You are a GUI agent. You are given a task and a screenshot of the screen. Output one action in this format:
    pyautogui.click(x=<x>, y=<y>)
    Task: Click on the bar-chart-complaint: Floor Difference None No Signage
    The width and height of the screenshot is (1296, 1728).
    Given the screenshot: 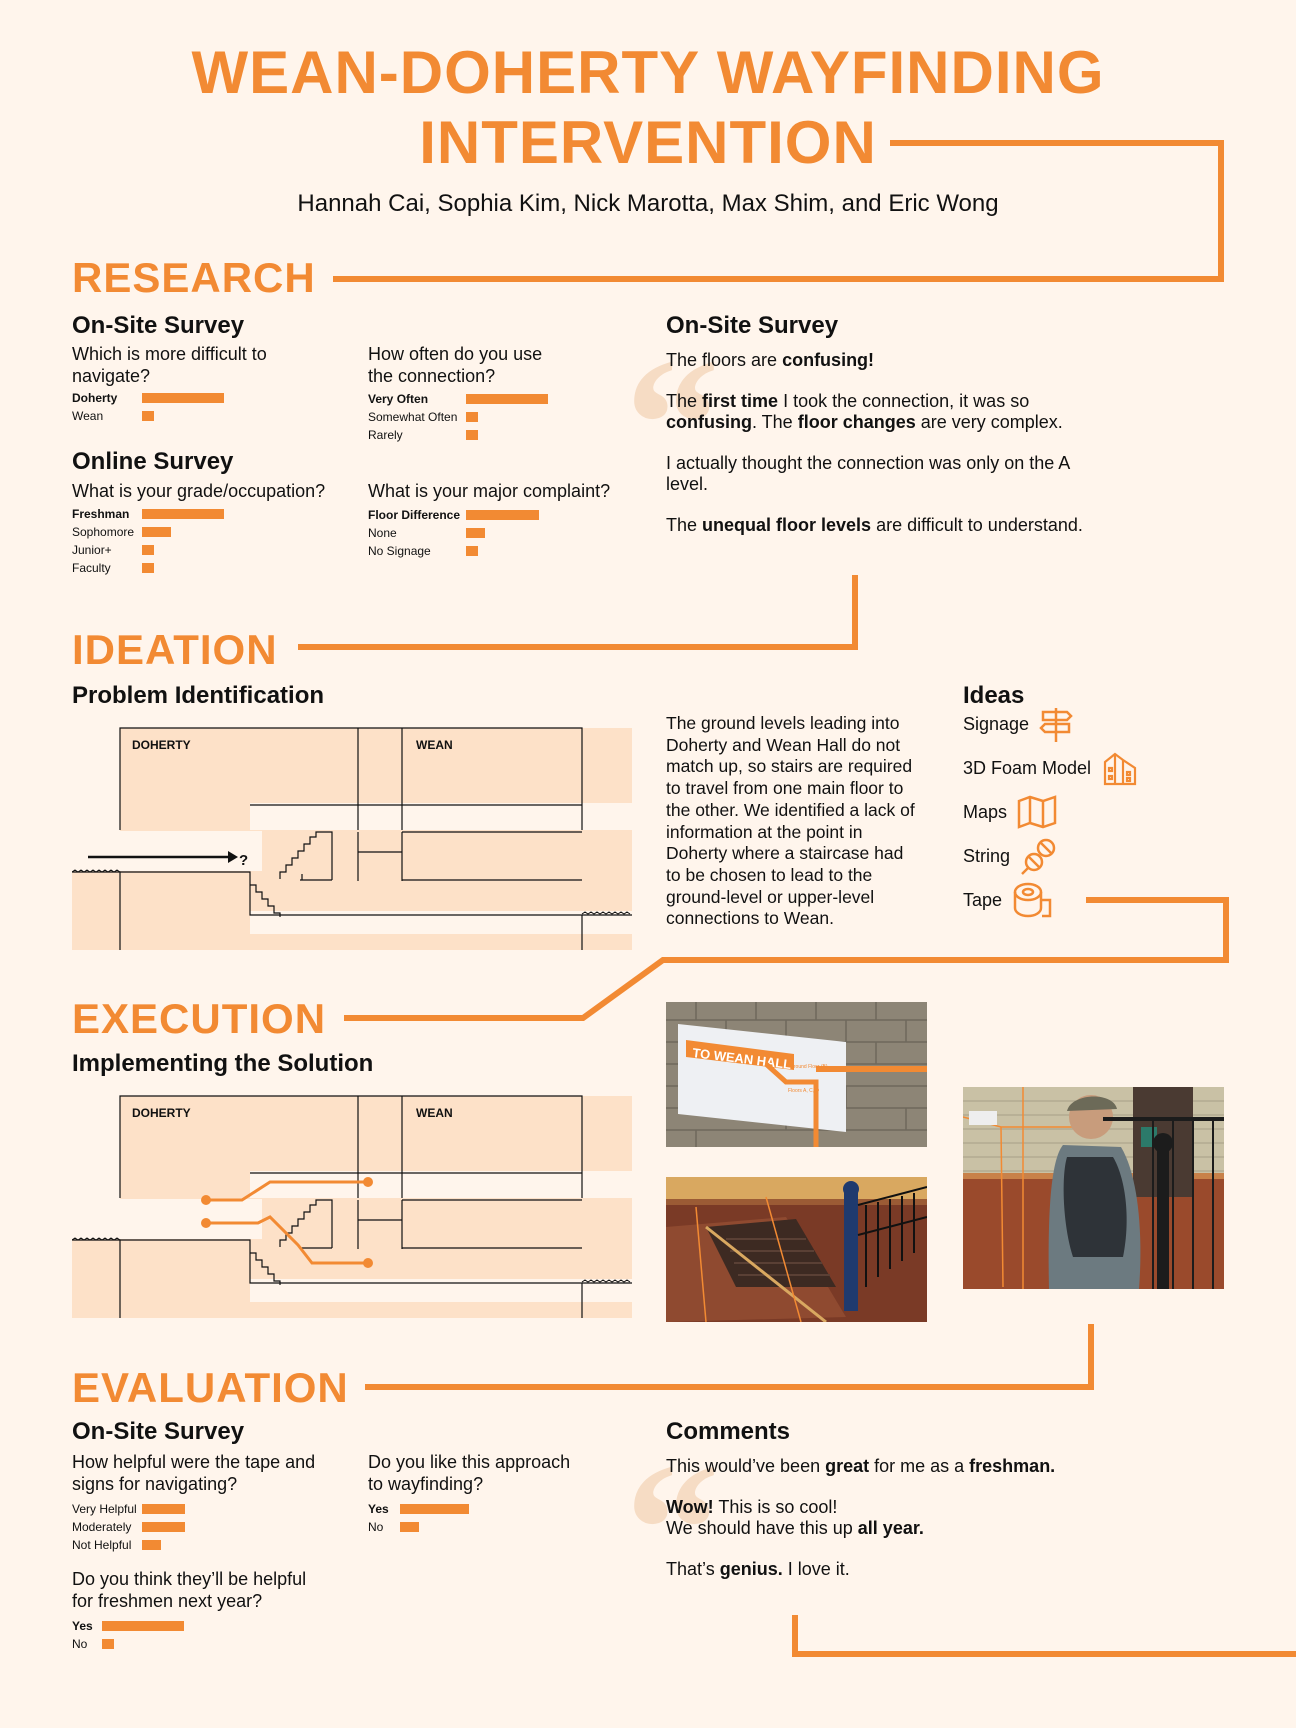 What is the action you would take?
    pyautogui.click(x=453, y=533)
    